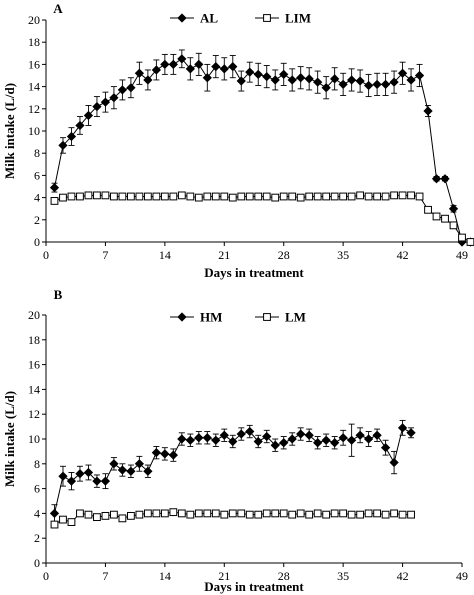 Image resolution: width=474 pixels, height=595 pixels. I want to click on y-tick-label: 16, so click(34, 365).